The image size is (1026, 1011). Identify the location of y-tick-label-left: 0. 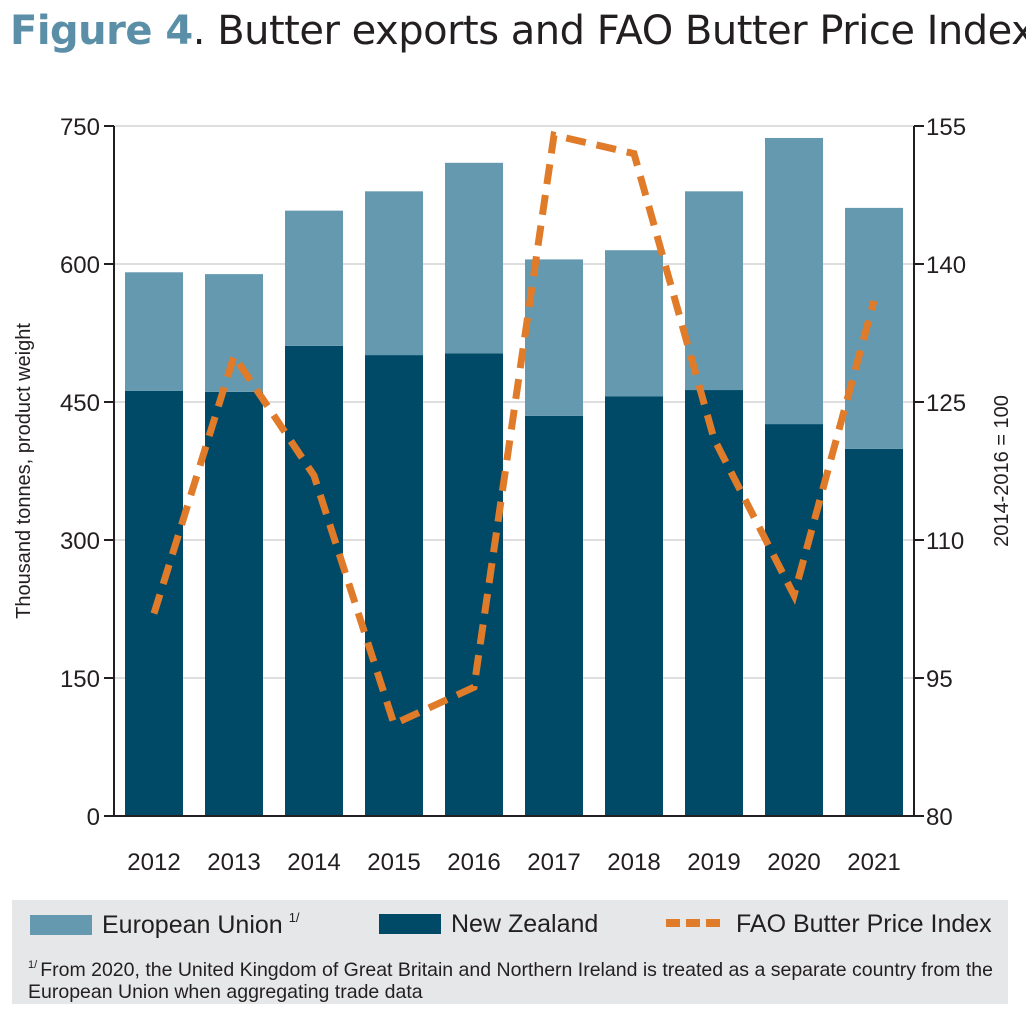
(93, 817).